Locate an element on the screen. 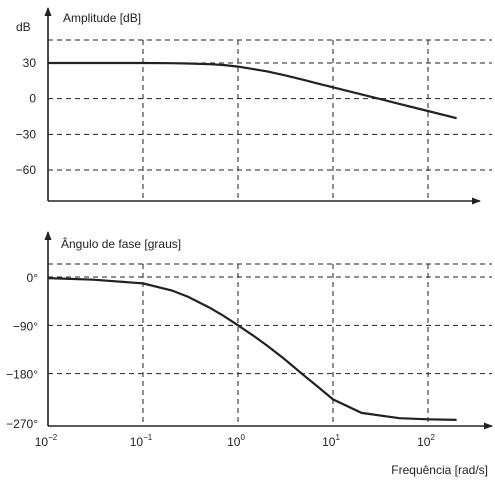 The height and width of the screenshot is (488, 495). phase-y-tick-label: 0° is located at coordinates (33, 278).